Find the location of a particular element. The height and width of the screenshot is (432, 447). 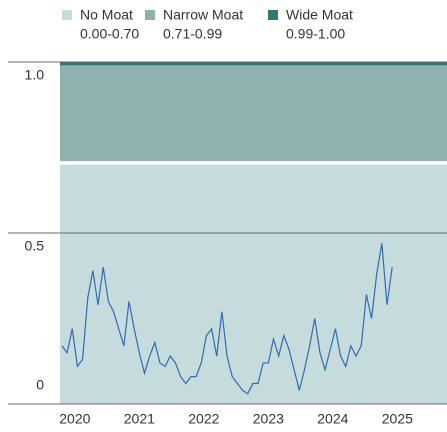

x-tick-label: 2023 is located at coordinates (268, 419).